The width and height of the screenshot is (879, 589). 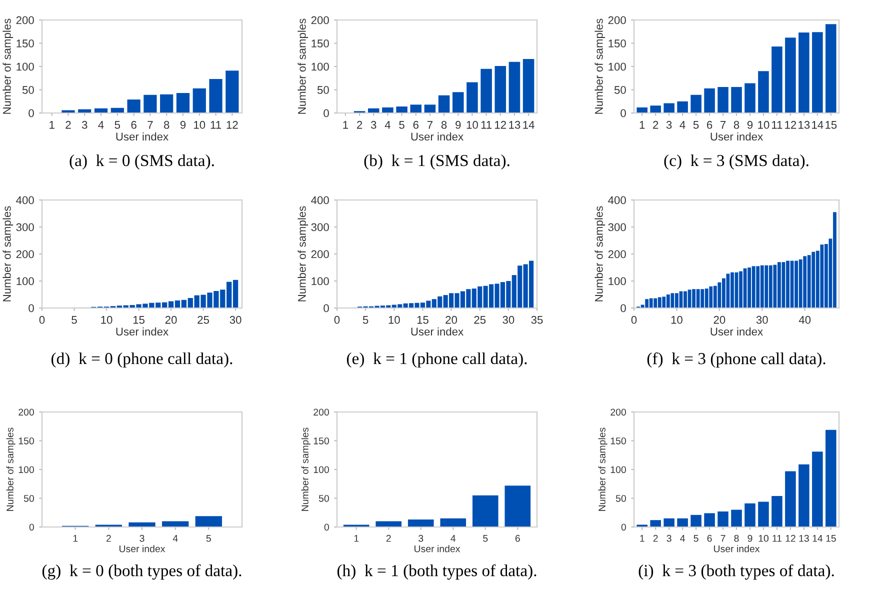 What do you see at coordinates (736, 360) in the screenshot?
I see `text: (f) k = 3 (phone call data).` at bounding box center [736, 360].